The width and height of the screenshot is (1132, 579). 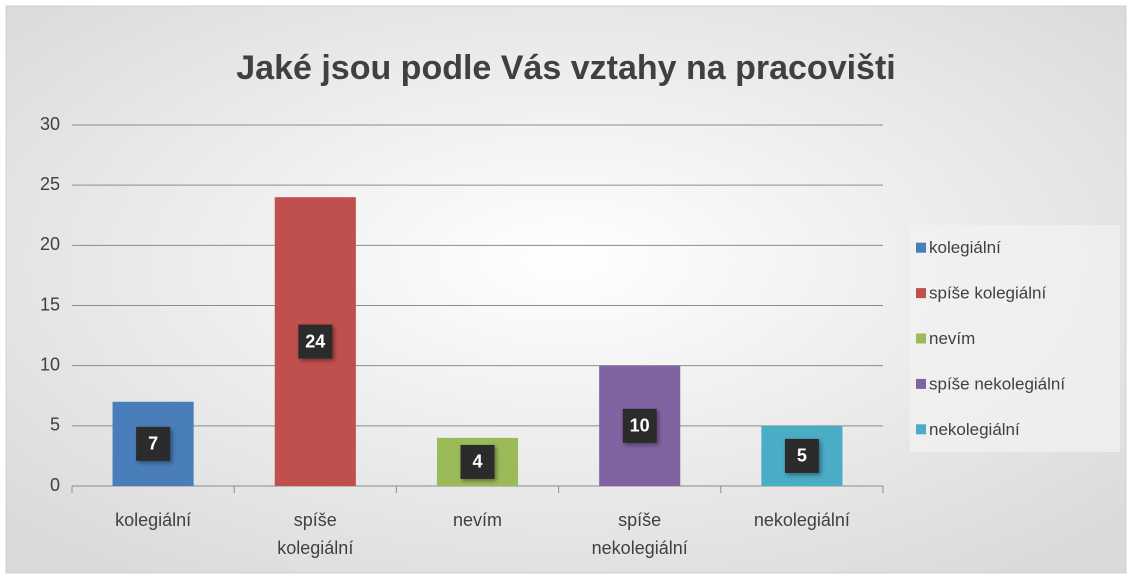 I want to click on legend-box, so click(x=1015, y=338).